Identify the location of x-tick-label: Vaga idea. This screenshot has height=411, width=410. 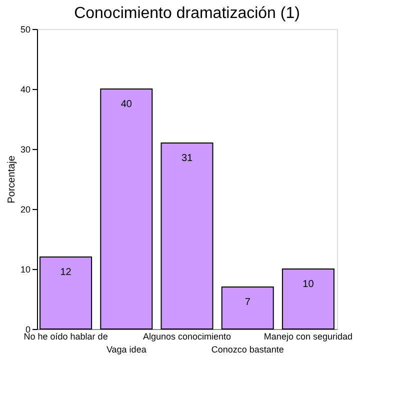
(126, 349).